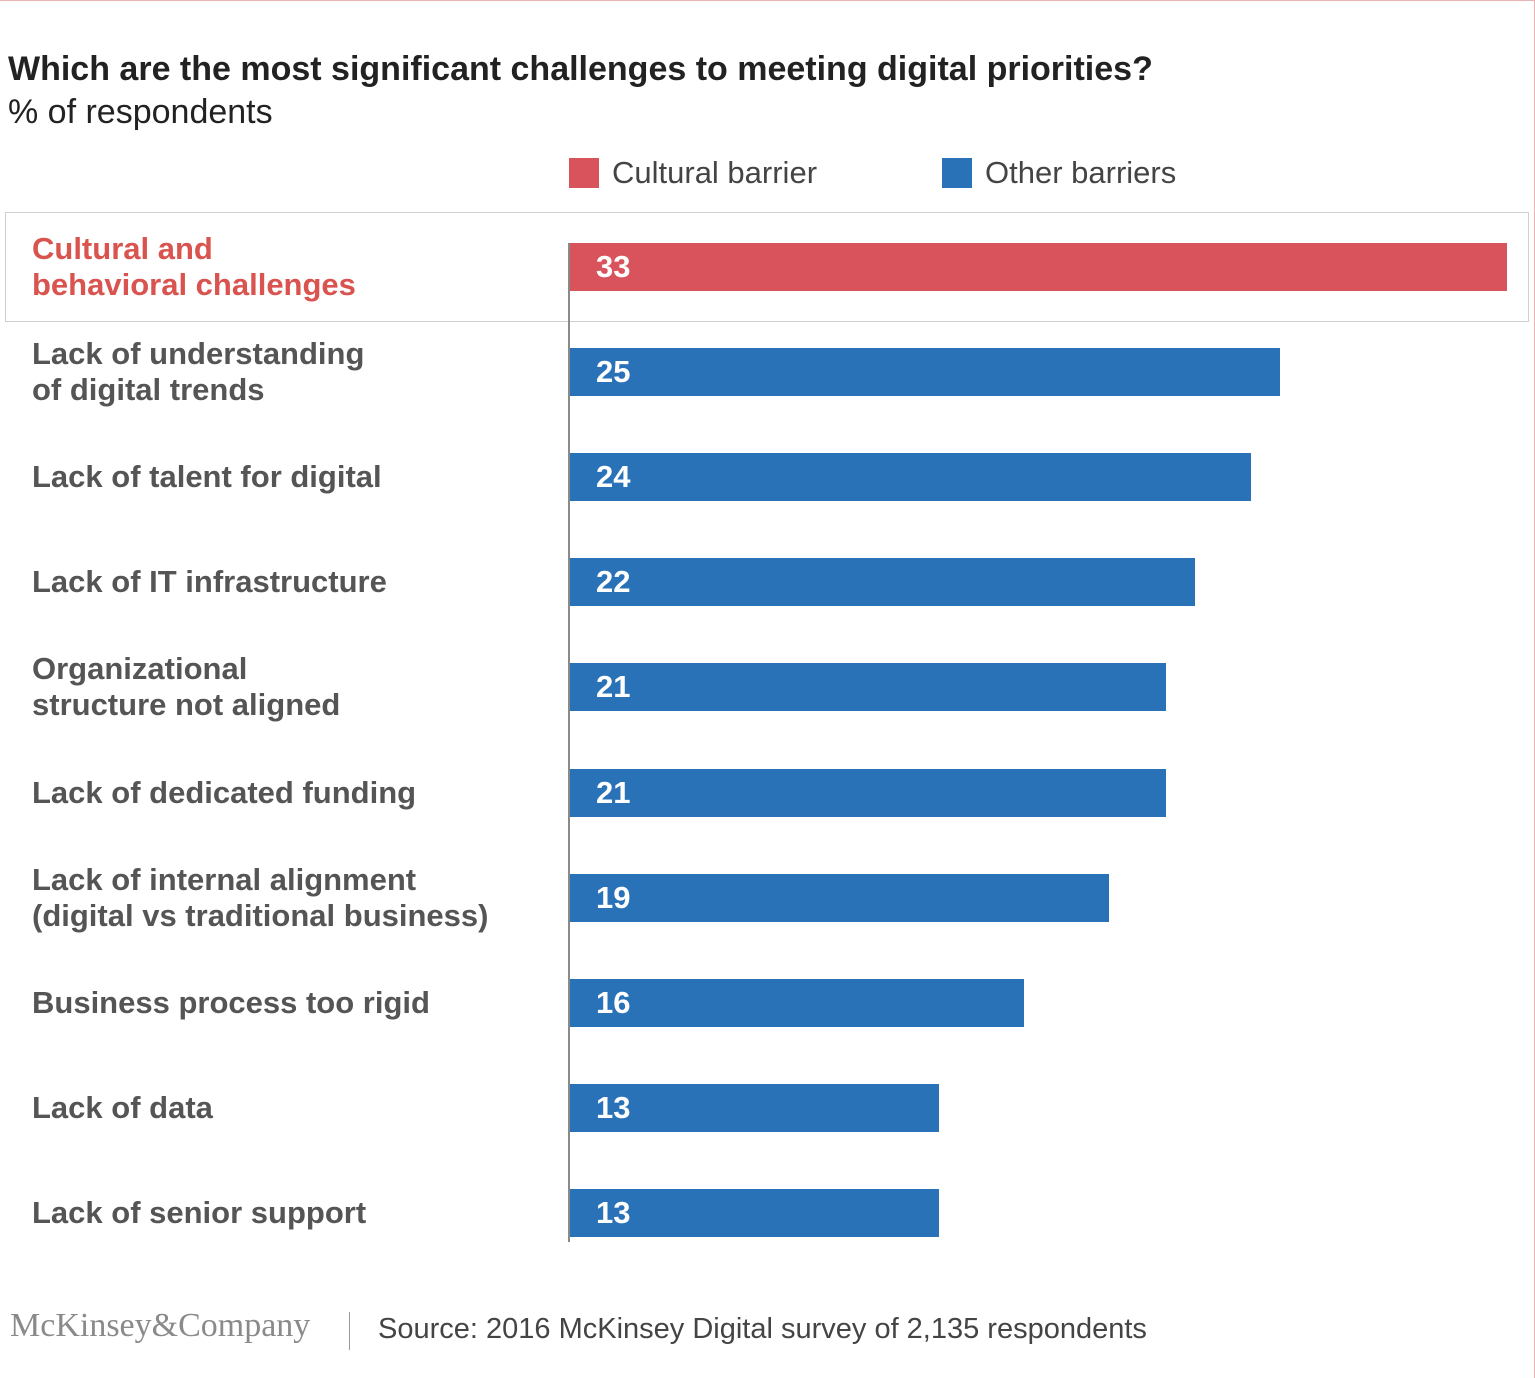 The image size is (1535, 1378). I want to click on bar-3: 24, so click(911, 477).